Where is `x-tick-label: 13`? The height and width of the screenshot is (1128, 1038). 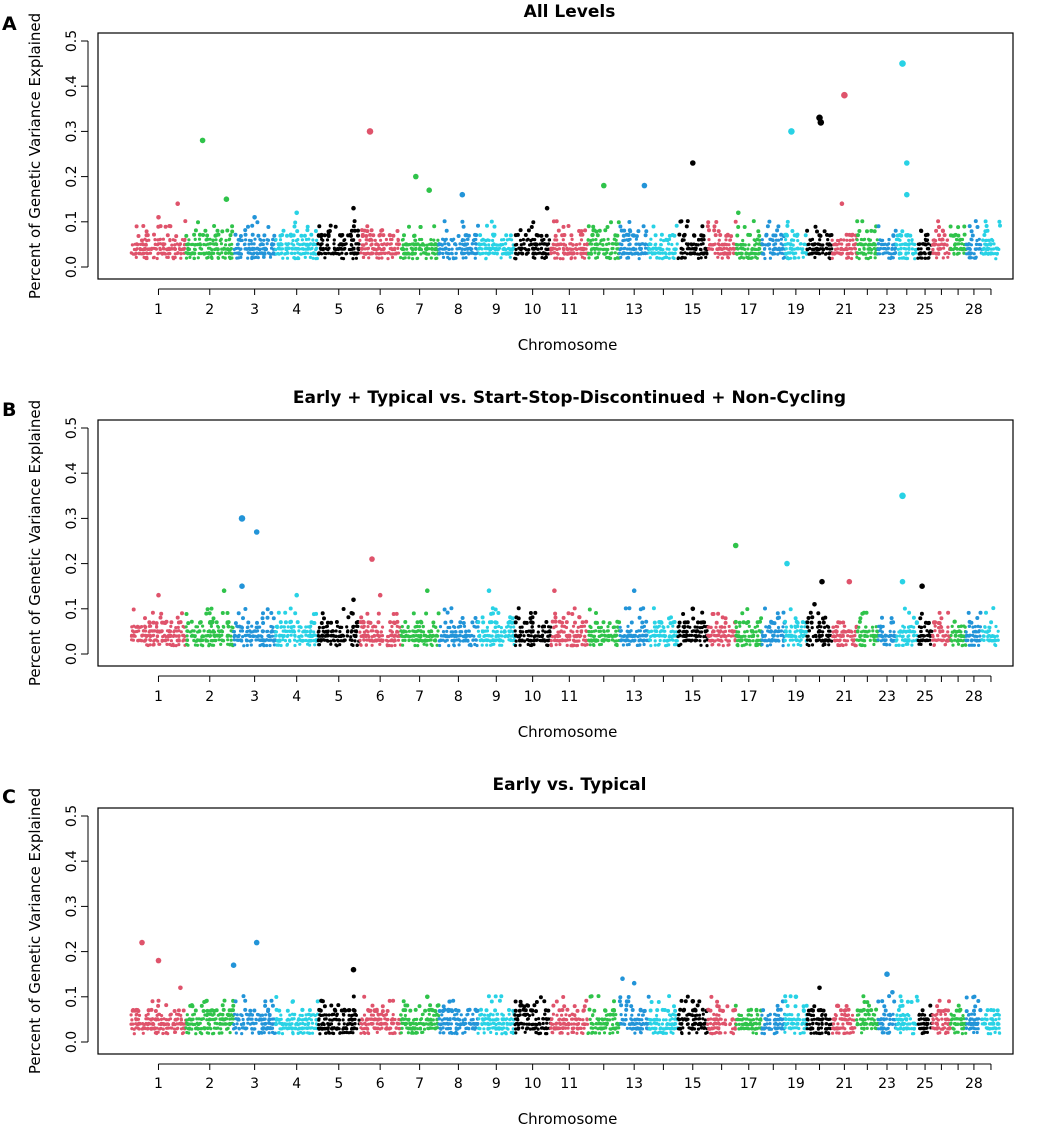
x-tick-label: 13 is located at coordinates (634, 310).